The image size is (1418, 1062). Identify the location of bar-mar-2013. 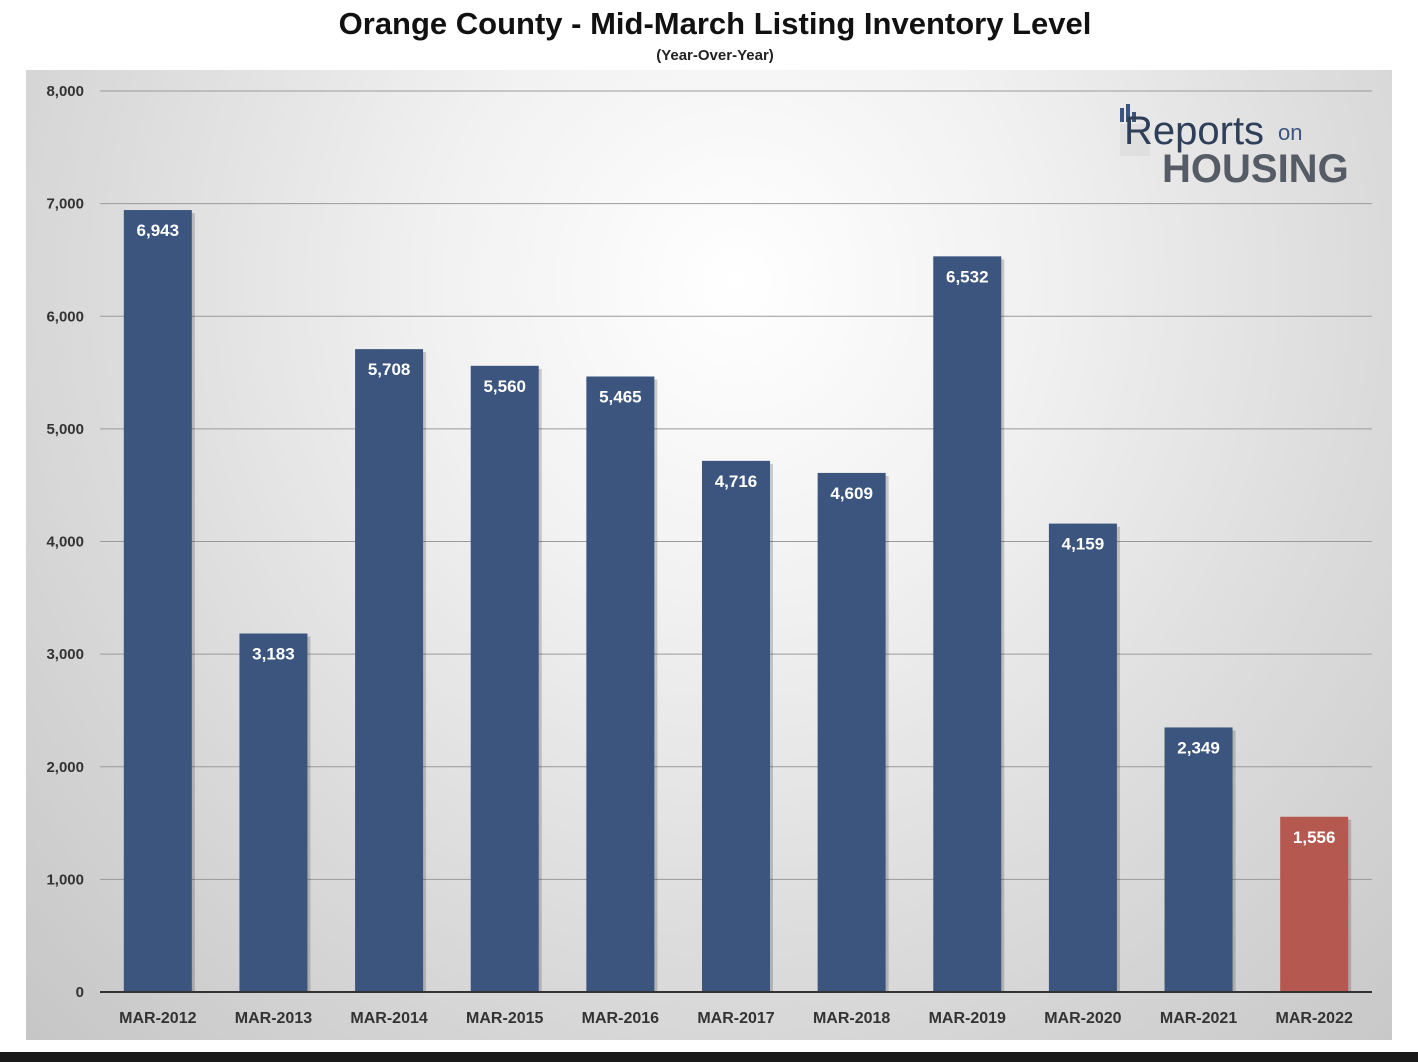
(273, 812).